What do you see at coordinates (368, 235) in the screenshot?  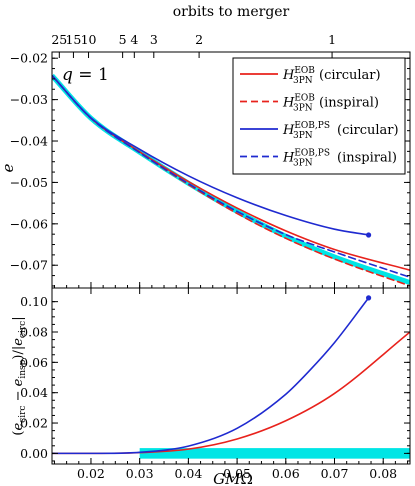 I see `endpoint-marker-top` at bounding box center [368, 235].